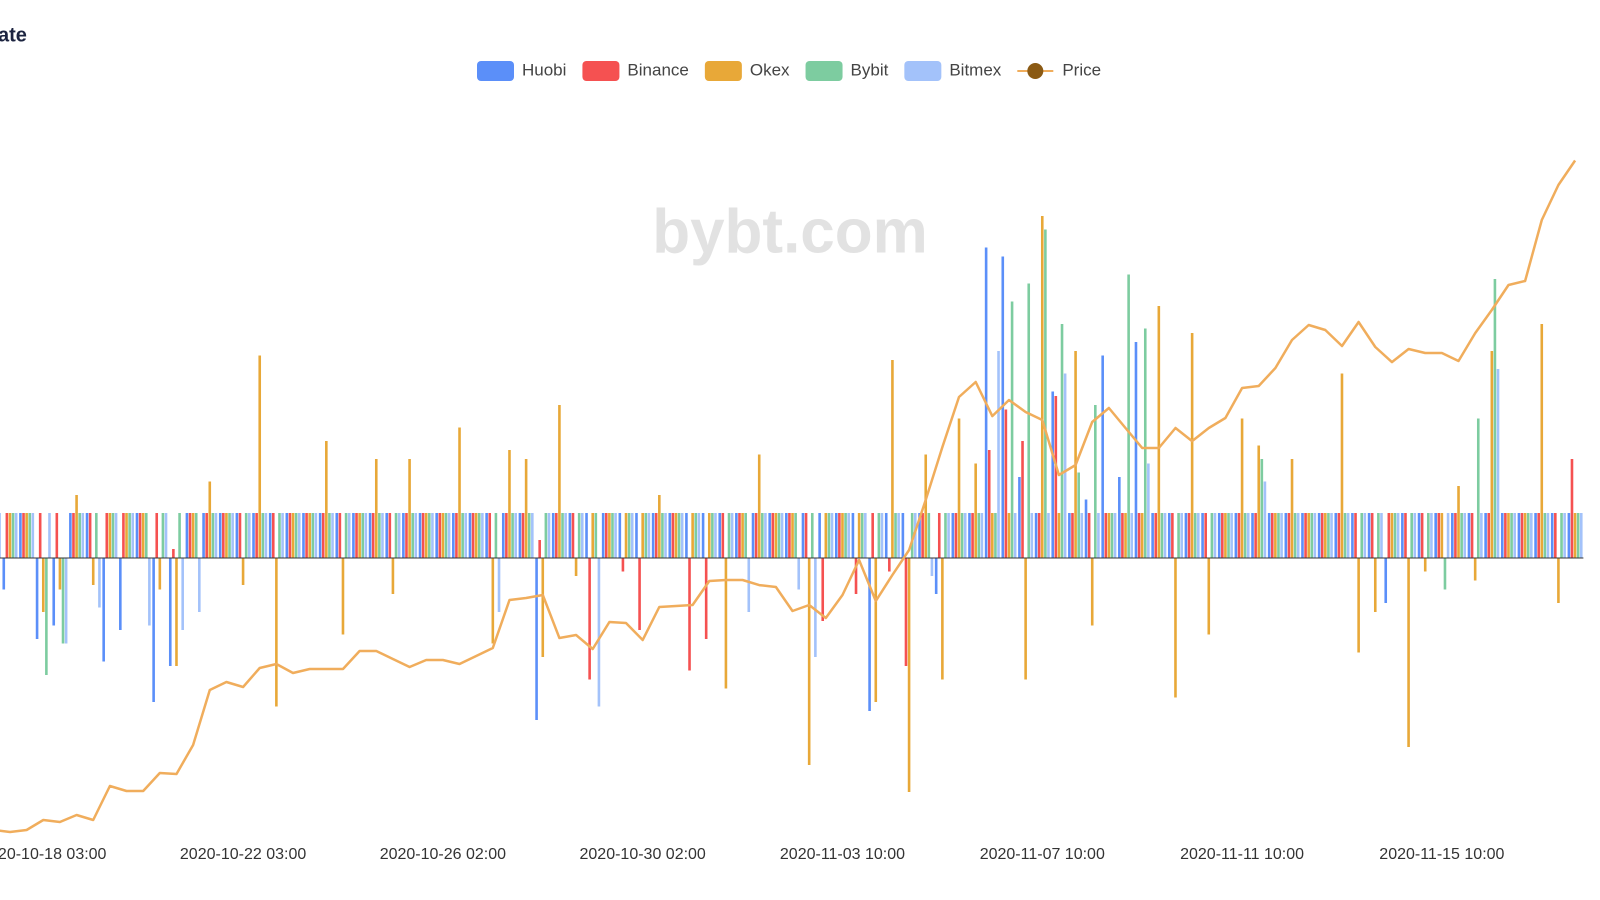 The height and width of the screenshot is (900, 1600). I want to click on x-tick-label: 2020-10-18 03:00, so click(53, 854).